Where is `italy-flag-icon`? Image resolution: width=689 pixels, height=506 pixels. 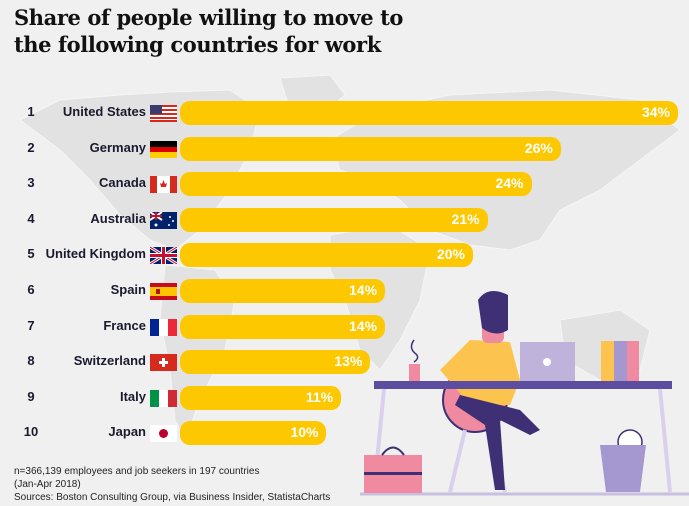 italy-flag-icon is located at coordinates (163, 398).